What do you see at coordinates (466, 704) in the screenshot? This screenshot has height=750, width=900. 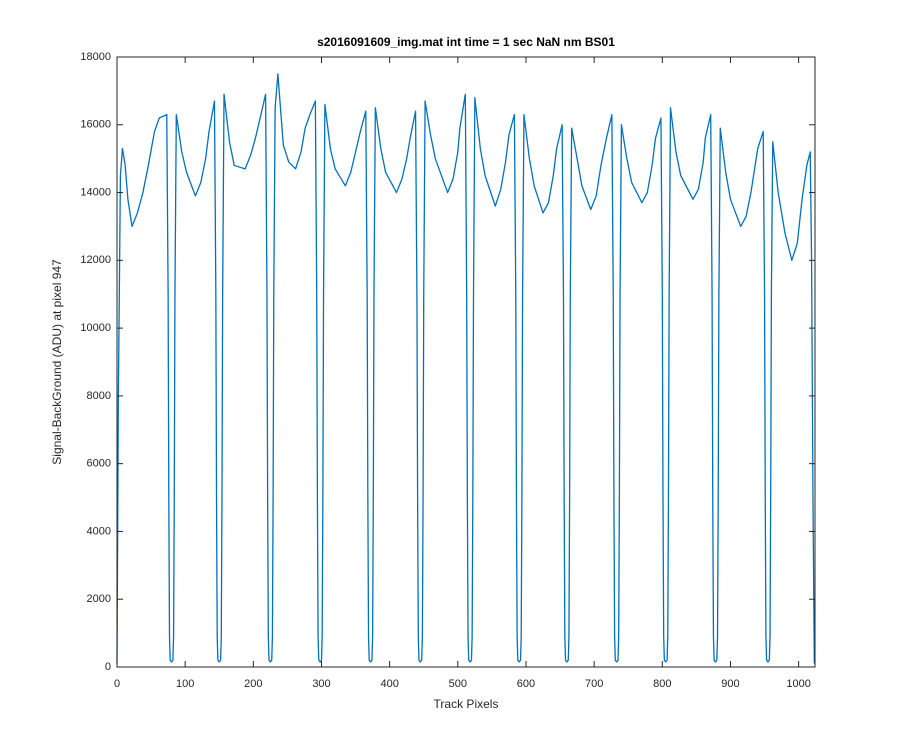 I see `x-axis-label: Track Pixels` at bounding box center [466, 704].